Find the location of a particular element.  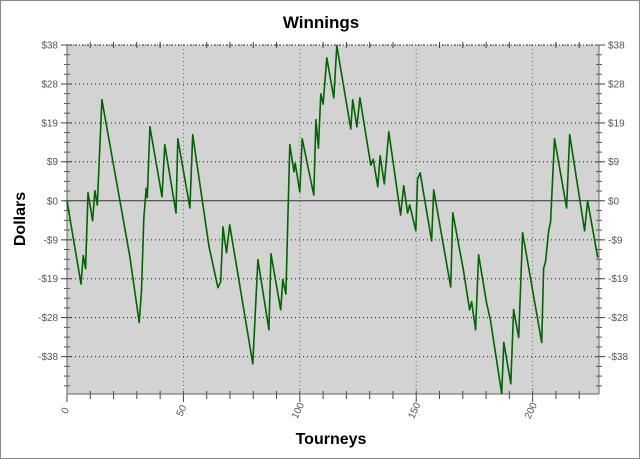

y-right-tick-label: -$9 is located at coordinates (615, 240).